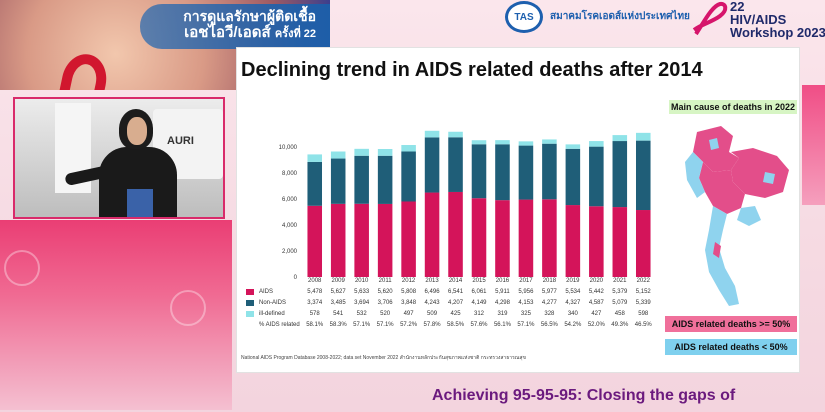 Image resolution: width=825 pixels, height=412 pixels. What do you see at coordinates (619, 314) in the screenshot?
I see `table-cell: 458` at bounding box center [619, 314].